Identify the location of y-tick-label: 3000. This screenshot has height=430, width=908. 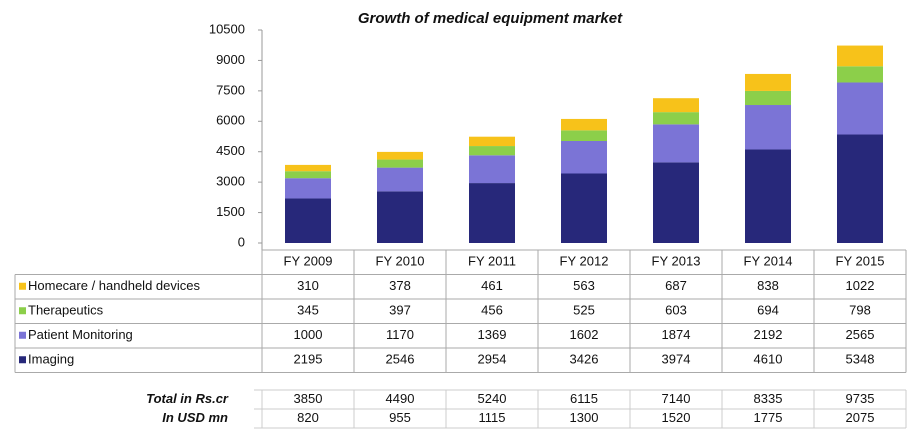
(230, 181).